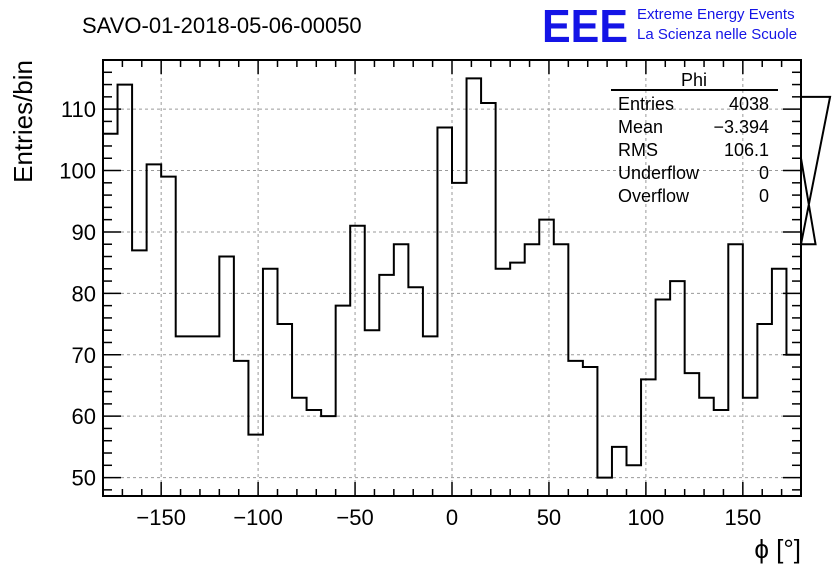  I want to click on stats-label: Overflow, so click(654, 196).